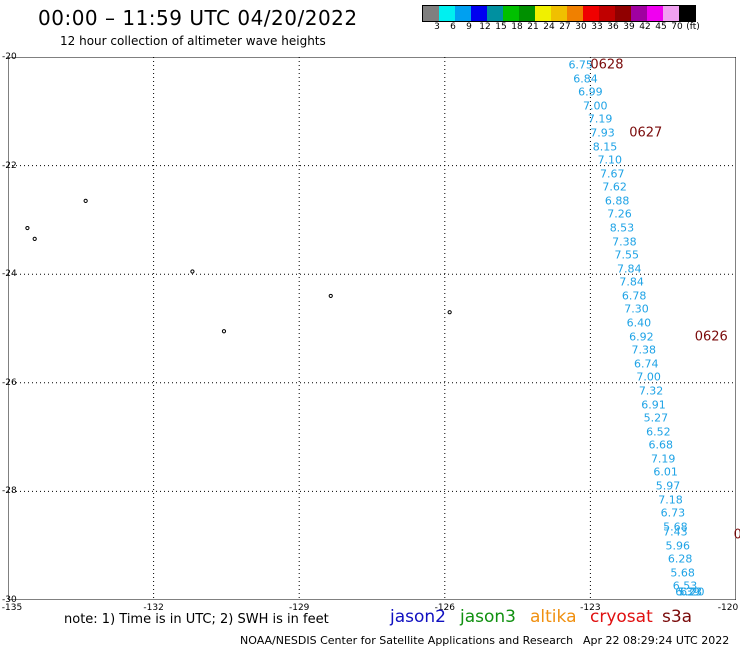 This screenshot has height=650, width=740. What do you see at coordinates (581, 27) in the screenshot?
I see `colorbar-label: 30` at bounding box center [581, 27].